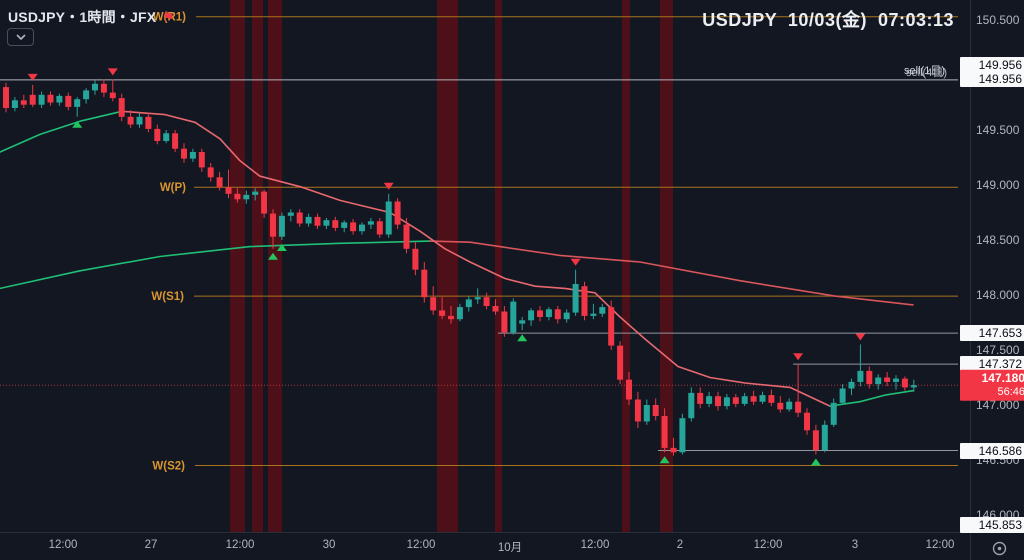 This screenshot has width=1024, height=560. I want to click on price-axis-tick: 147.500, so click(998, 350).